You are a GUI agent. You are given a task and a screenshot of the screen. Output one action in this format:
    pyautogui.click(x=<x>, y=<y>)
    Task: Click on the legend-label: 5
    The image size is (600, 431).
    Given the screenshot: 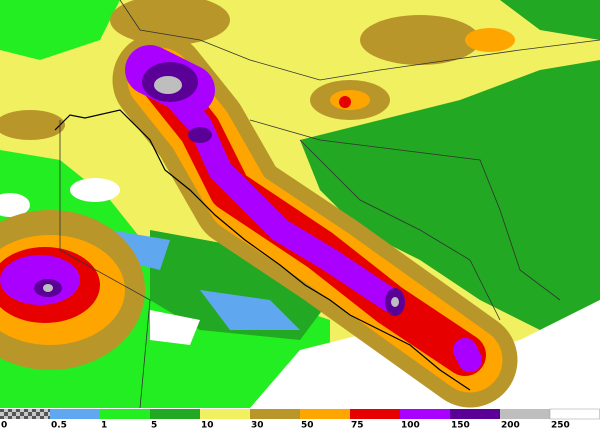 What is the action you would take?
    pyautogui.click(x=154, y=426)
    